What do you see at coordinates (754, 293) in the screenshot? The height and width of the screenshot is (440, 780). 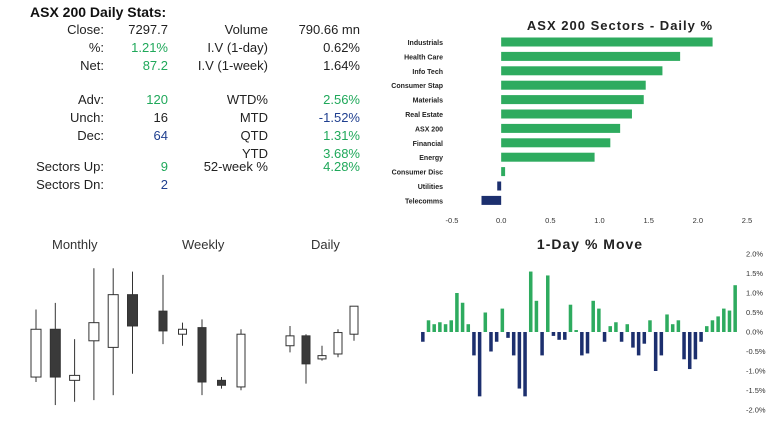 I see `y-tick-label: 1.0%` at bounding box center [754, 293].